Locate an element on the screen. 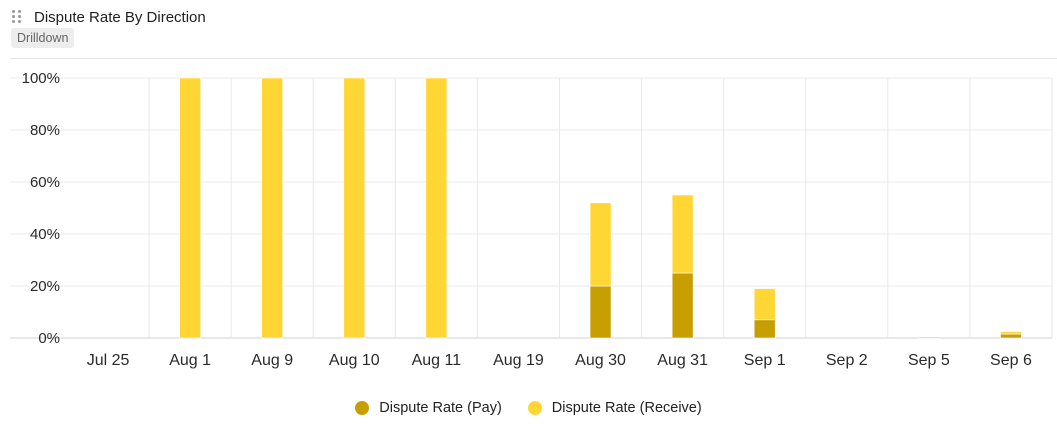 The width and height of the screenshot is (1057, 431). x-tick-label: Aug 1 is located at coordinates (190, 360).